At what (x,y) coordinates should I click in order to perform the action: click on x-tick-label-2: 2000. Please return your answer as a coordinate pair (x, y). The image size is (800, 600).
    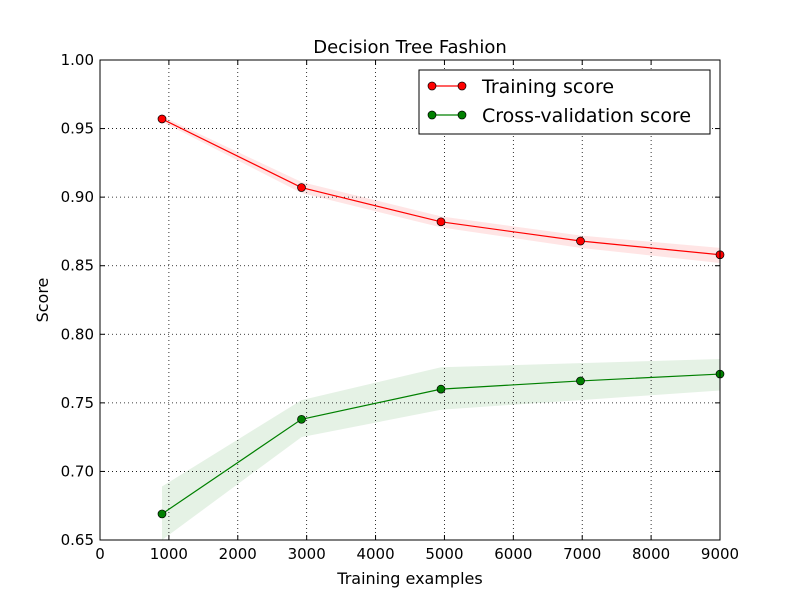
    Looking at the image, I should click on (238, 554).